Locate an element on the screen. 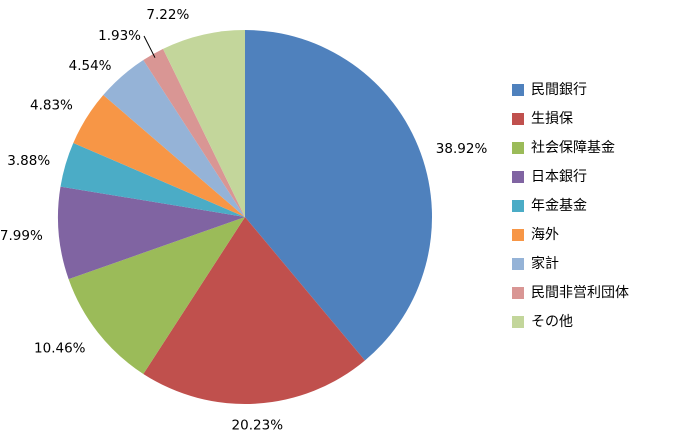  pie-label-年金基金: 3.88% is located at coordinates (28, 161).